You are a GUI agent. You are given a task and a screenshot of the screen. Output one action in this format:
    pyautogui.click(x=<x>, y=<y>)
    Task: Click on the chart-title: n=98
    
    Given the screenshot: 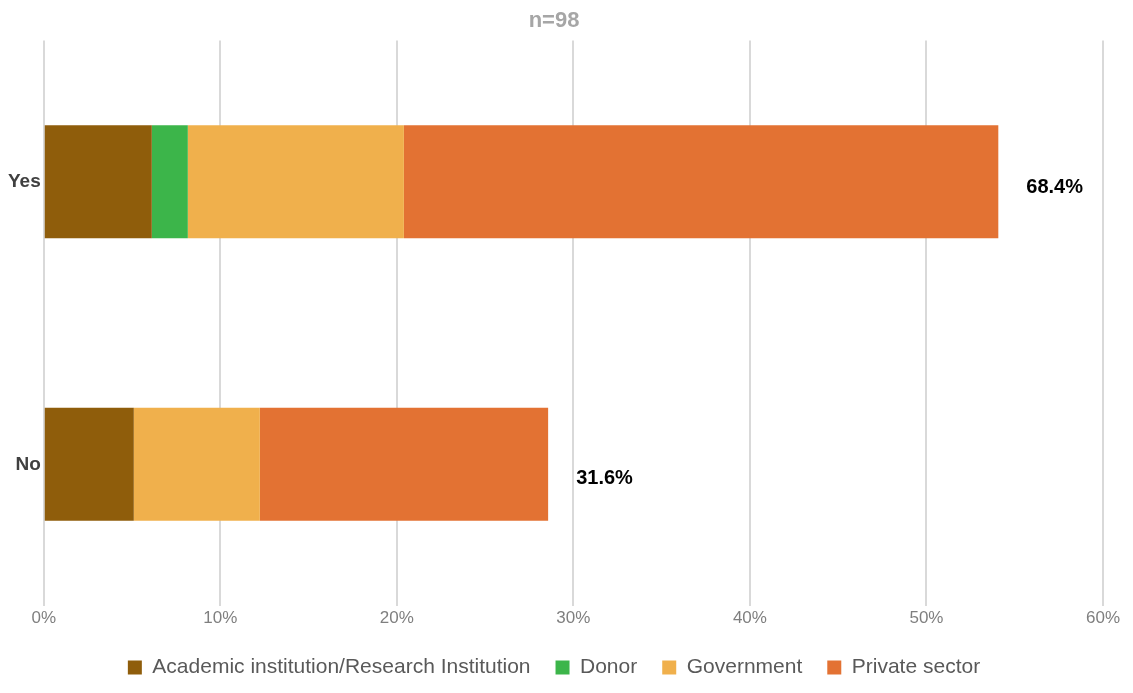 What is the action you would take?
    pyautogui.click(x=554, y=20)
    